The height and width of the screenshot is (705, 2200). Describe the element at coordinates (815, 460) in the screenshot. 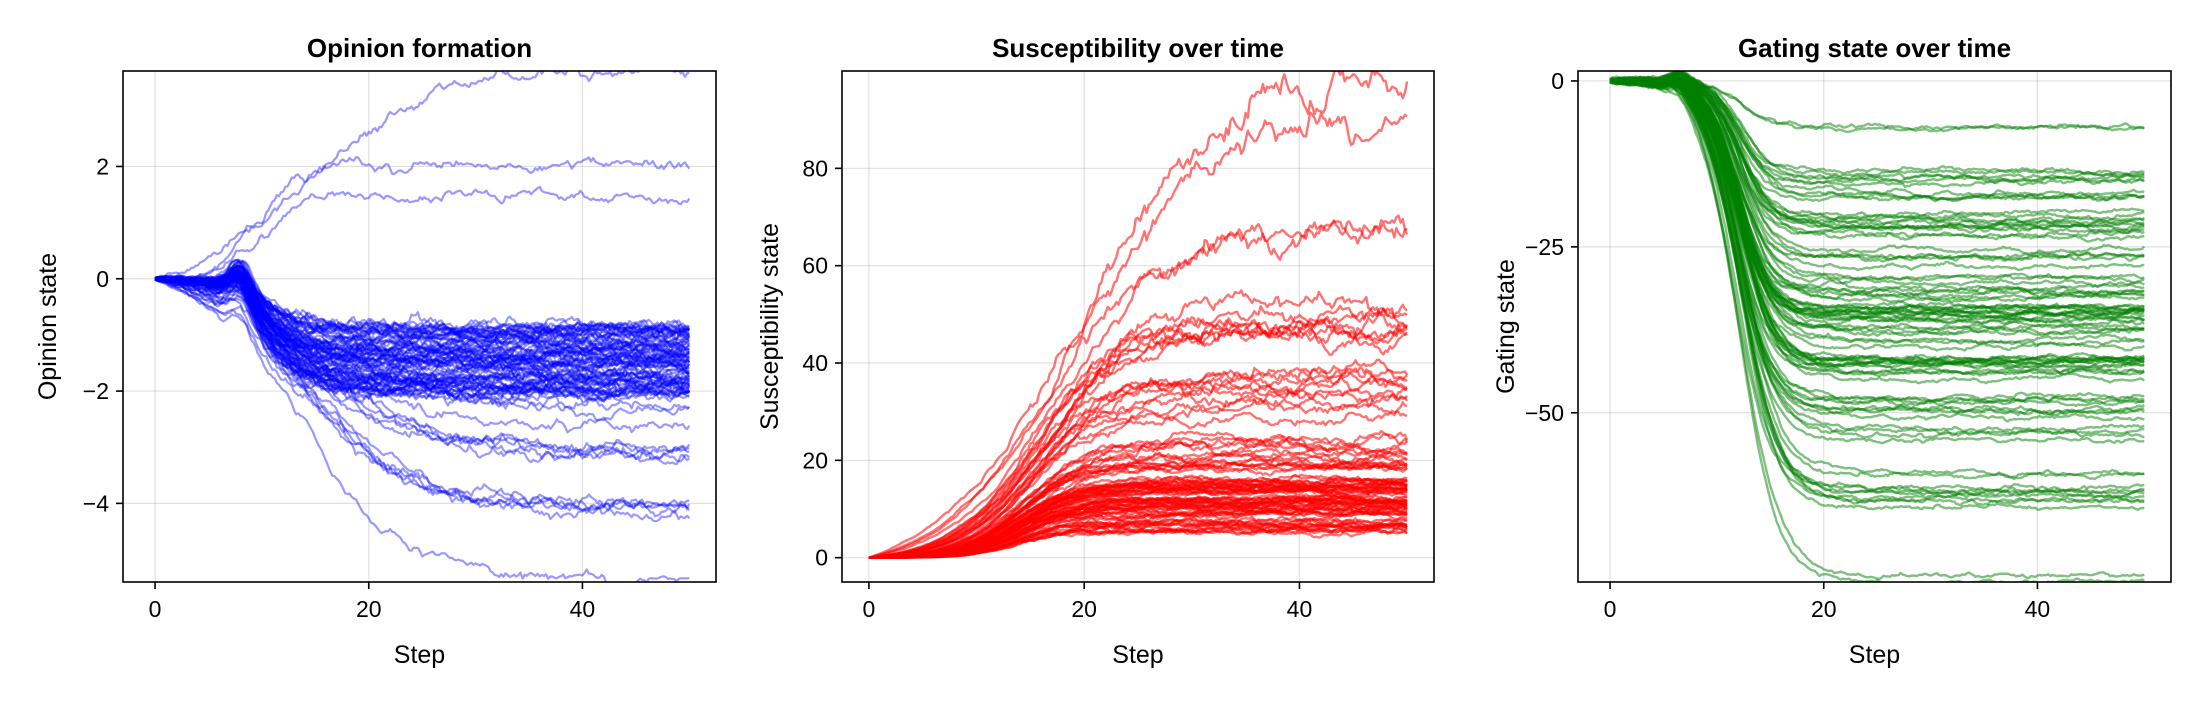

I see `y-tick-label: 20` at that location.